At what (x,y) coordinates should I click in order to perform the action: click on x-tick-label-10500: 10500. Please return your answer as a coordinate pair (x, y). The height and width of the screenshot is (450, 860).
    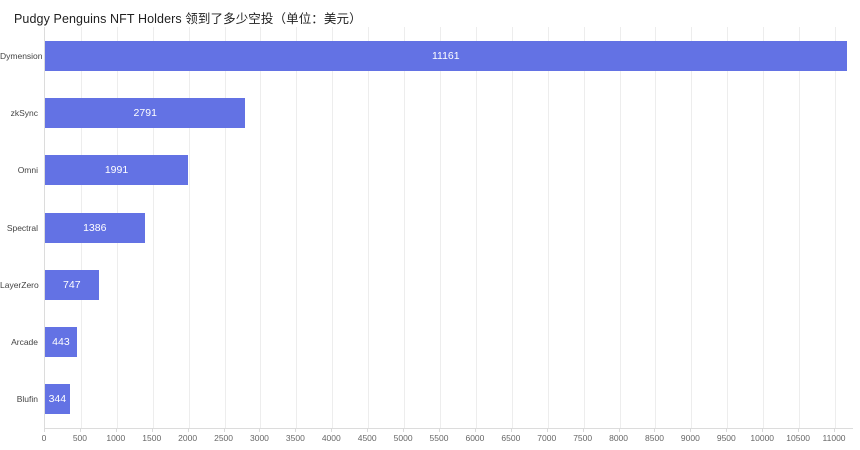
    Looking at the image, I should click on (798, 438).